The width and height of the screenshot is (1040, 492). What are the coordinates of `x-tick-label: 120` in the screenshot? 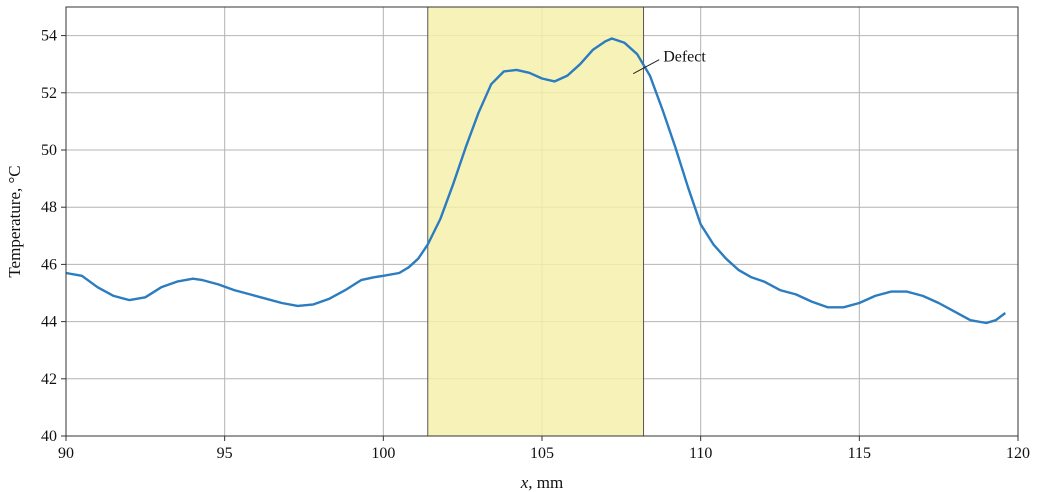 It's located at (1018, 453).